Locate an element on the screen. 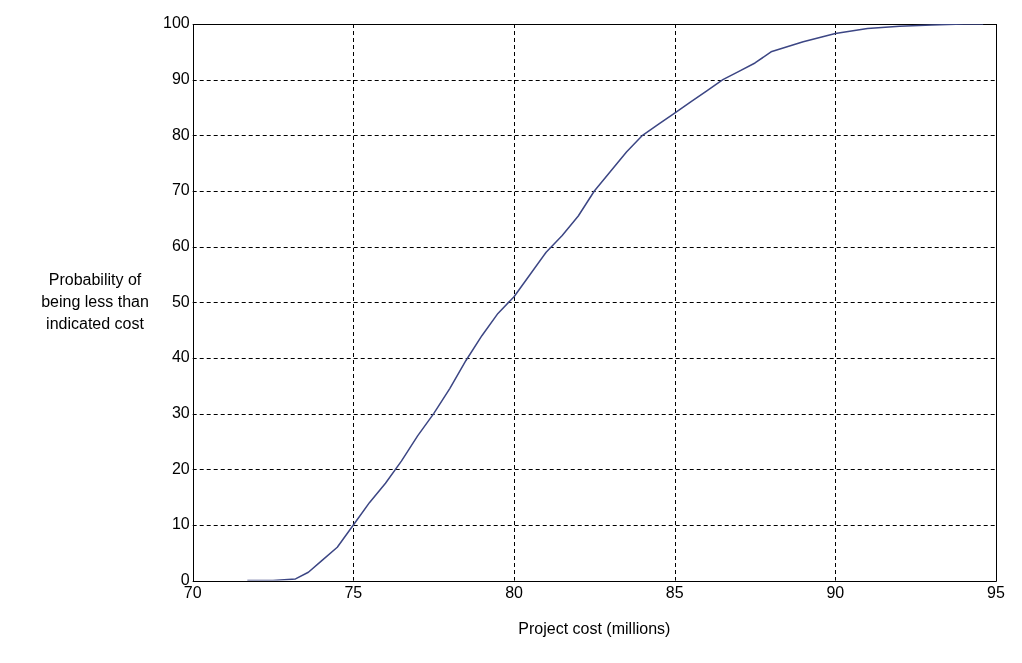  x-tick-label: 75 is located at coordinates (353, 592).